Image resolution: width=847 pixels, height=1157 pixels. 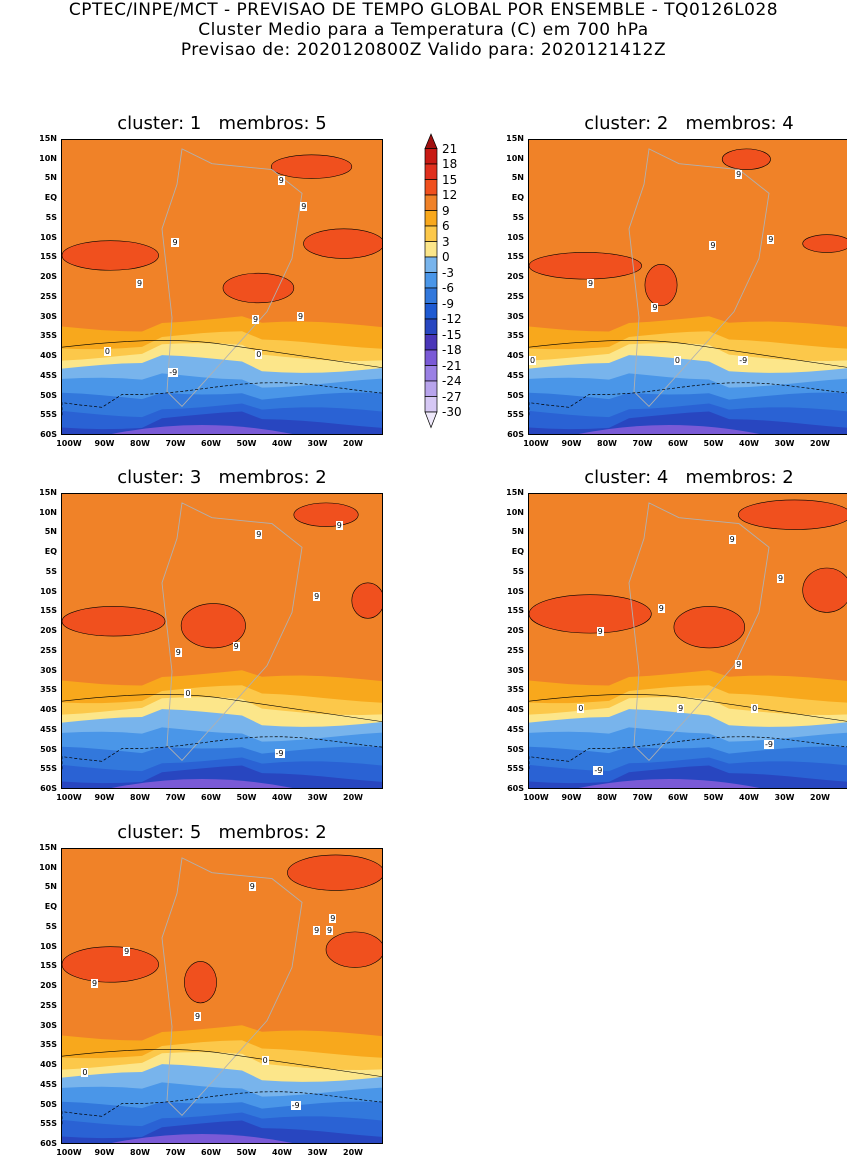 What do you see at coordinates (452, 365) in the screenshot?
I see `colorbar-tick-label: -21` at bounding box center [452, 365].